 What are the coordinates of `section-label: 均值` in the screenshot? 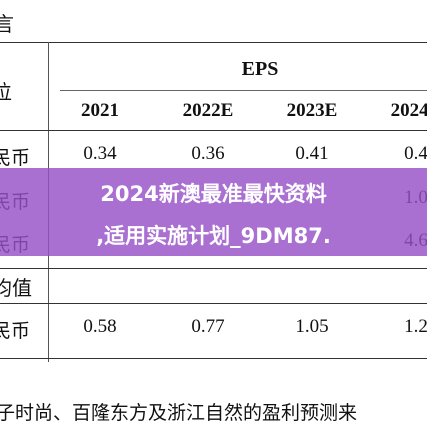 It's located at (16, 289).